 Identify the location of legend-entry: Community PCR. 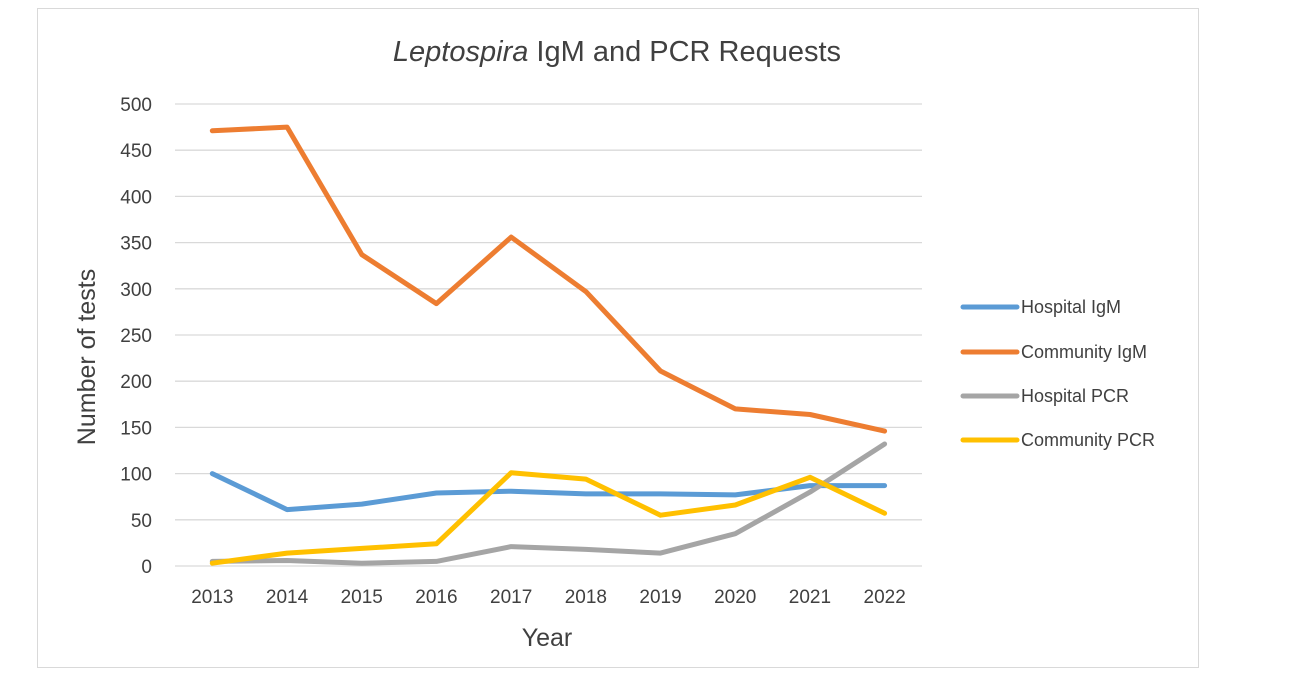
(1057, 440).